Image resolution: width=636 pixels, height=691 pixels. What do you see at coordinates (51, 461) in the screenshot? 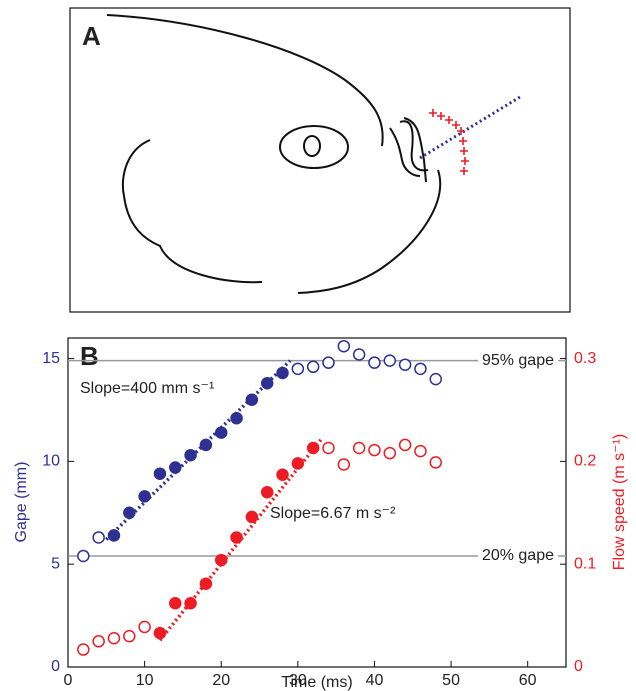
I see `y-tick-label: 10` at bounding box center [51, 461].